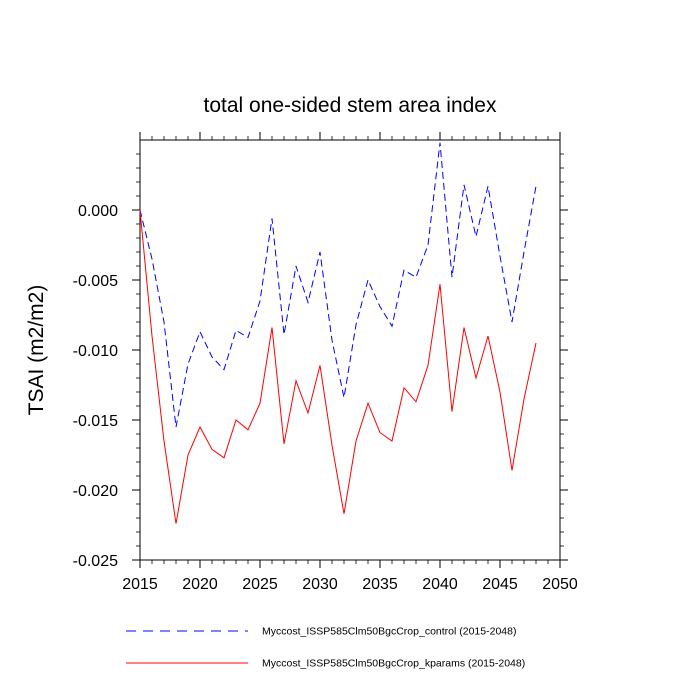  What do you see at coordinates (95, 421) in the screenshot?
I see `y-tick-label: -0.015` at bounding box center [95, 421].